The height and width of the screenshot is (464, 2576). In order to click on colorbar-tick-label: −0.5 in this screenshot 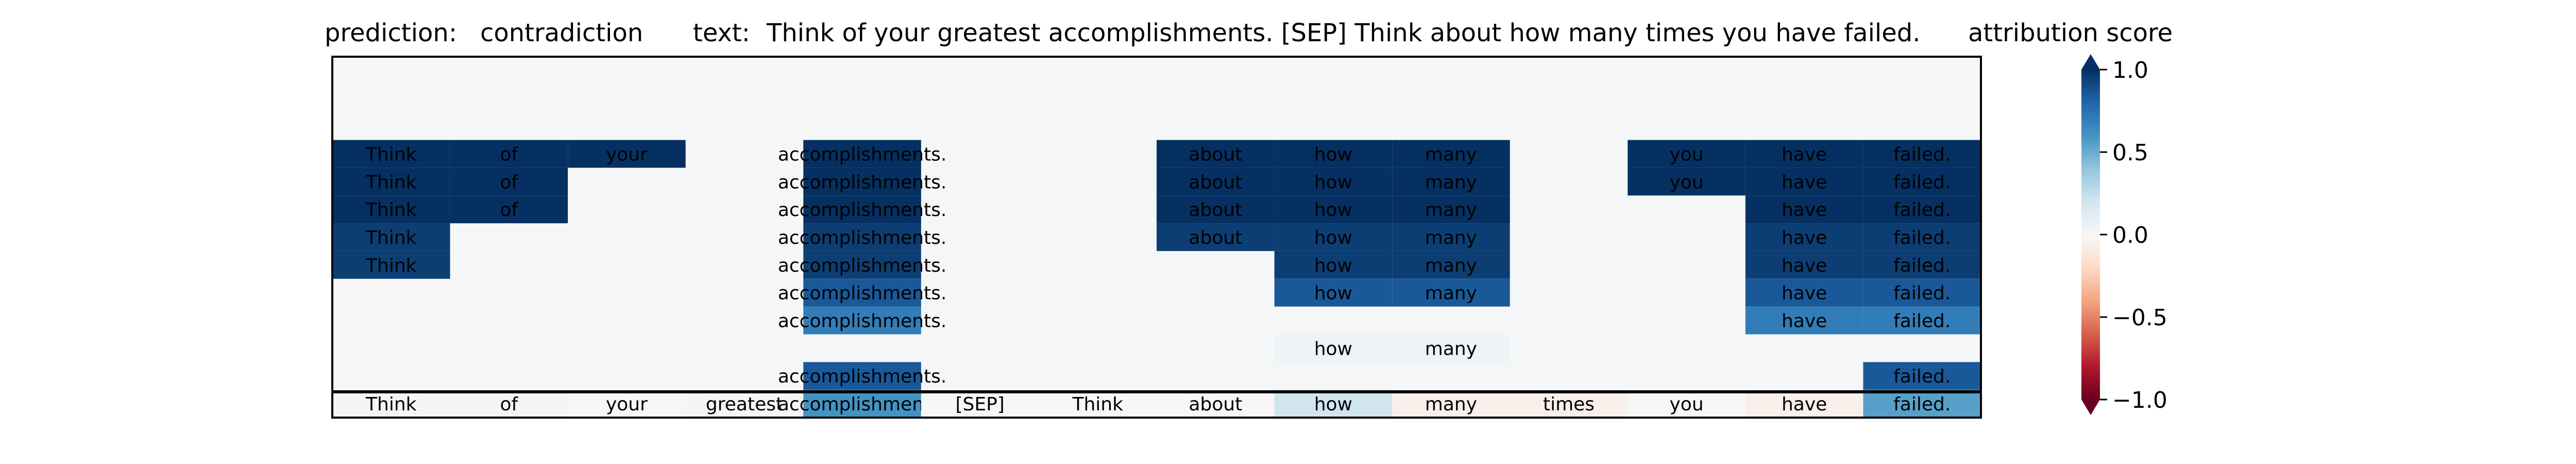, I will do `click(2139, 318)`.